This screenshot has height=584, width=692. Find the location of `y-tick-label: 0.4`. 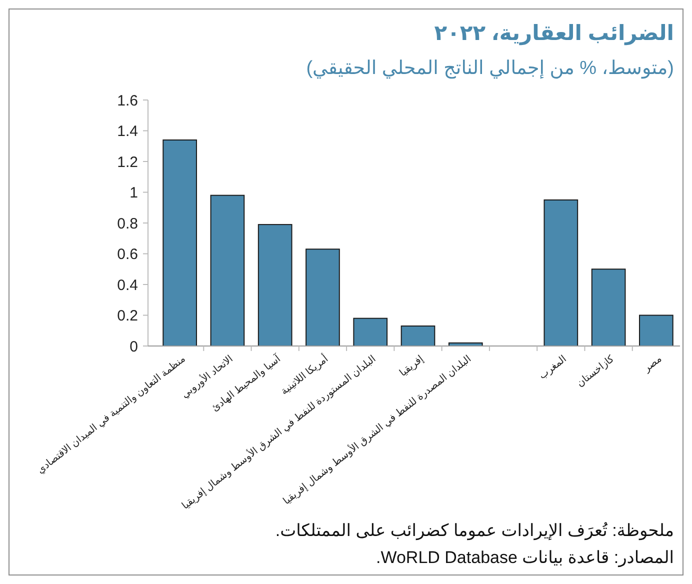

y-tick-label: 0.4 is located at coordinates (127, 285).